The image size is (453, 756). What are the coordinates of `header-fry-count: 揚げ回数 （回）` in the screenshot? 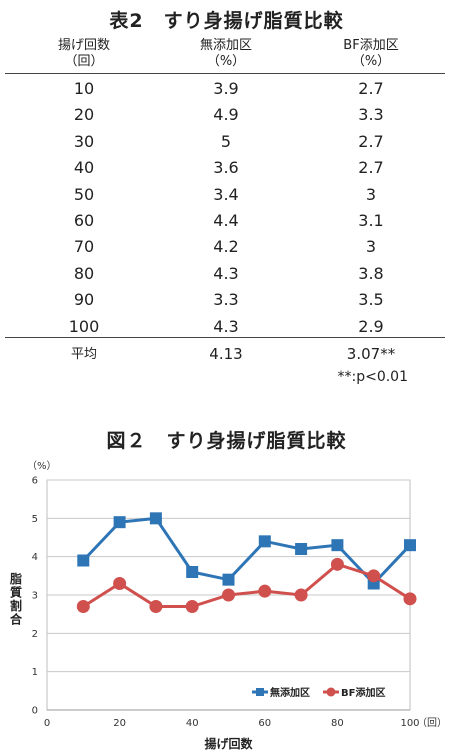 It's located at (84, 54).